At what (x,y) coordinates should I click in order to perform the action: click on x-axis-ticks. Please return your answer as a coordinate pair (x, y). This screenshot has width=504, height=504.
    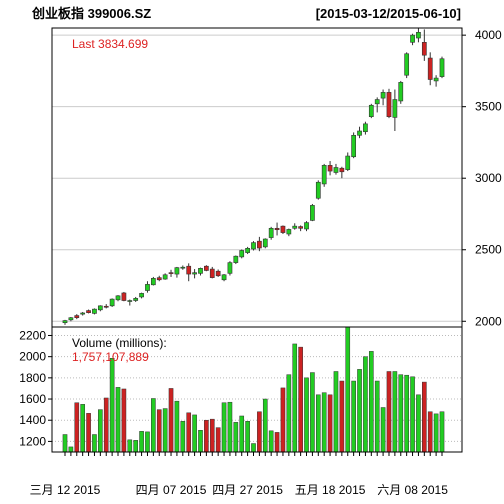
    Looking at the image, I should click on (253, 454).